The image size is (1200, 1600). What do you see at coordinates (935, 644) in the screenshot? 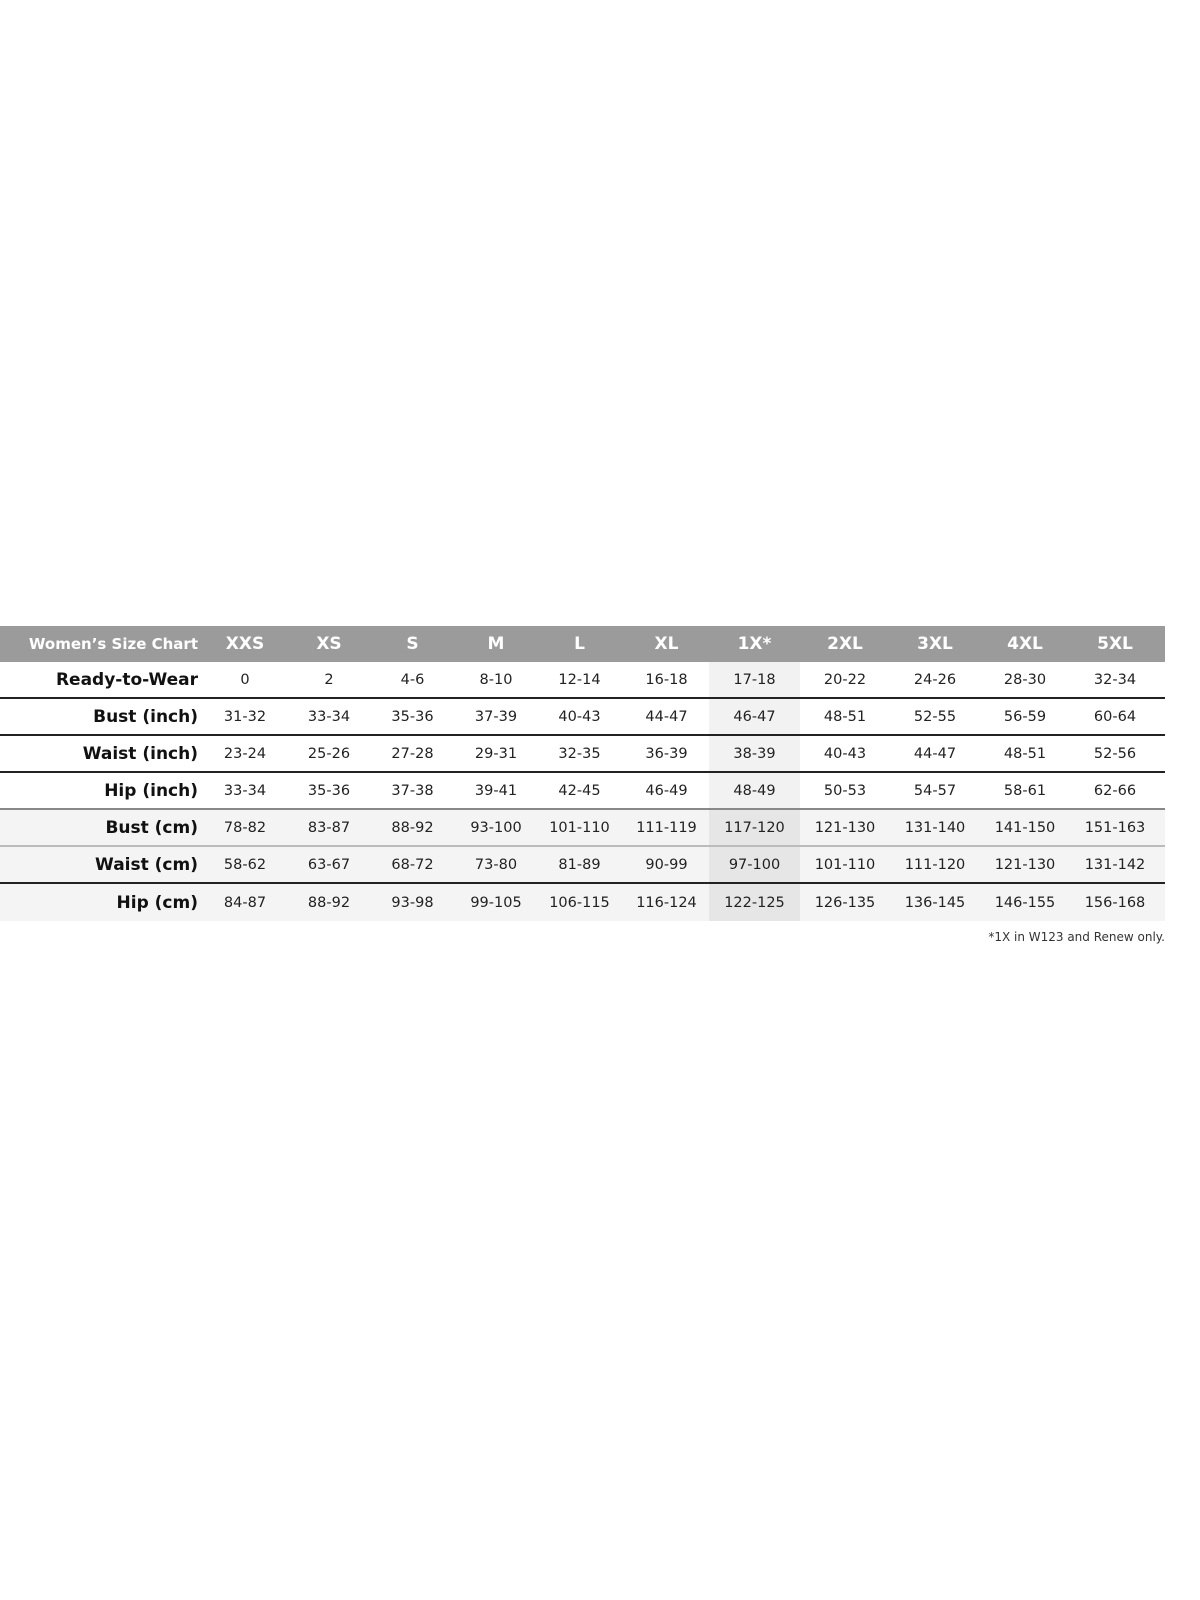
I see `size-header-8: 3XL` at bounding box center [935, 644].